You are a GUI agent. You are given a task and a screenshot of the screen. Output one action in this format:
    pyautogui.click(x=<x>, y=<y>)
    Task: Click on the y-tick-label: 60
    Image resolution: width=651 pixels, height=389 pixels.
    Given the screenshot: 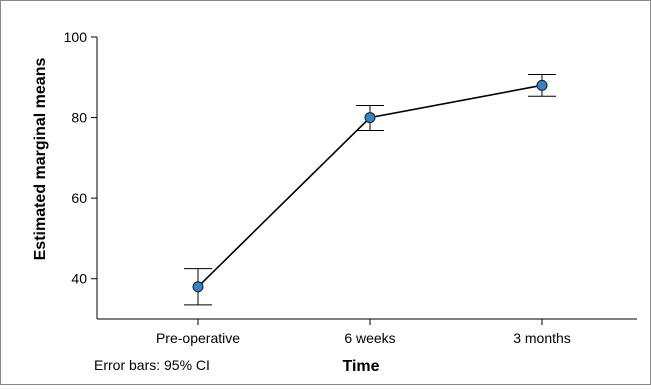 What is the action you would take?
    pyautogui.click(x=79, y=198)
    